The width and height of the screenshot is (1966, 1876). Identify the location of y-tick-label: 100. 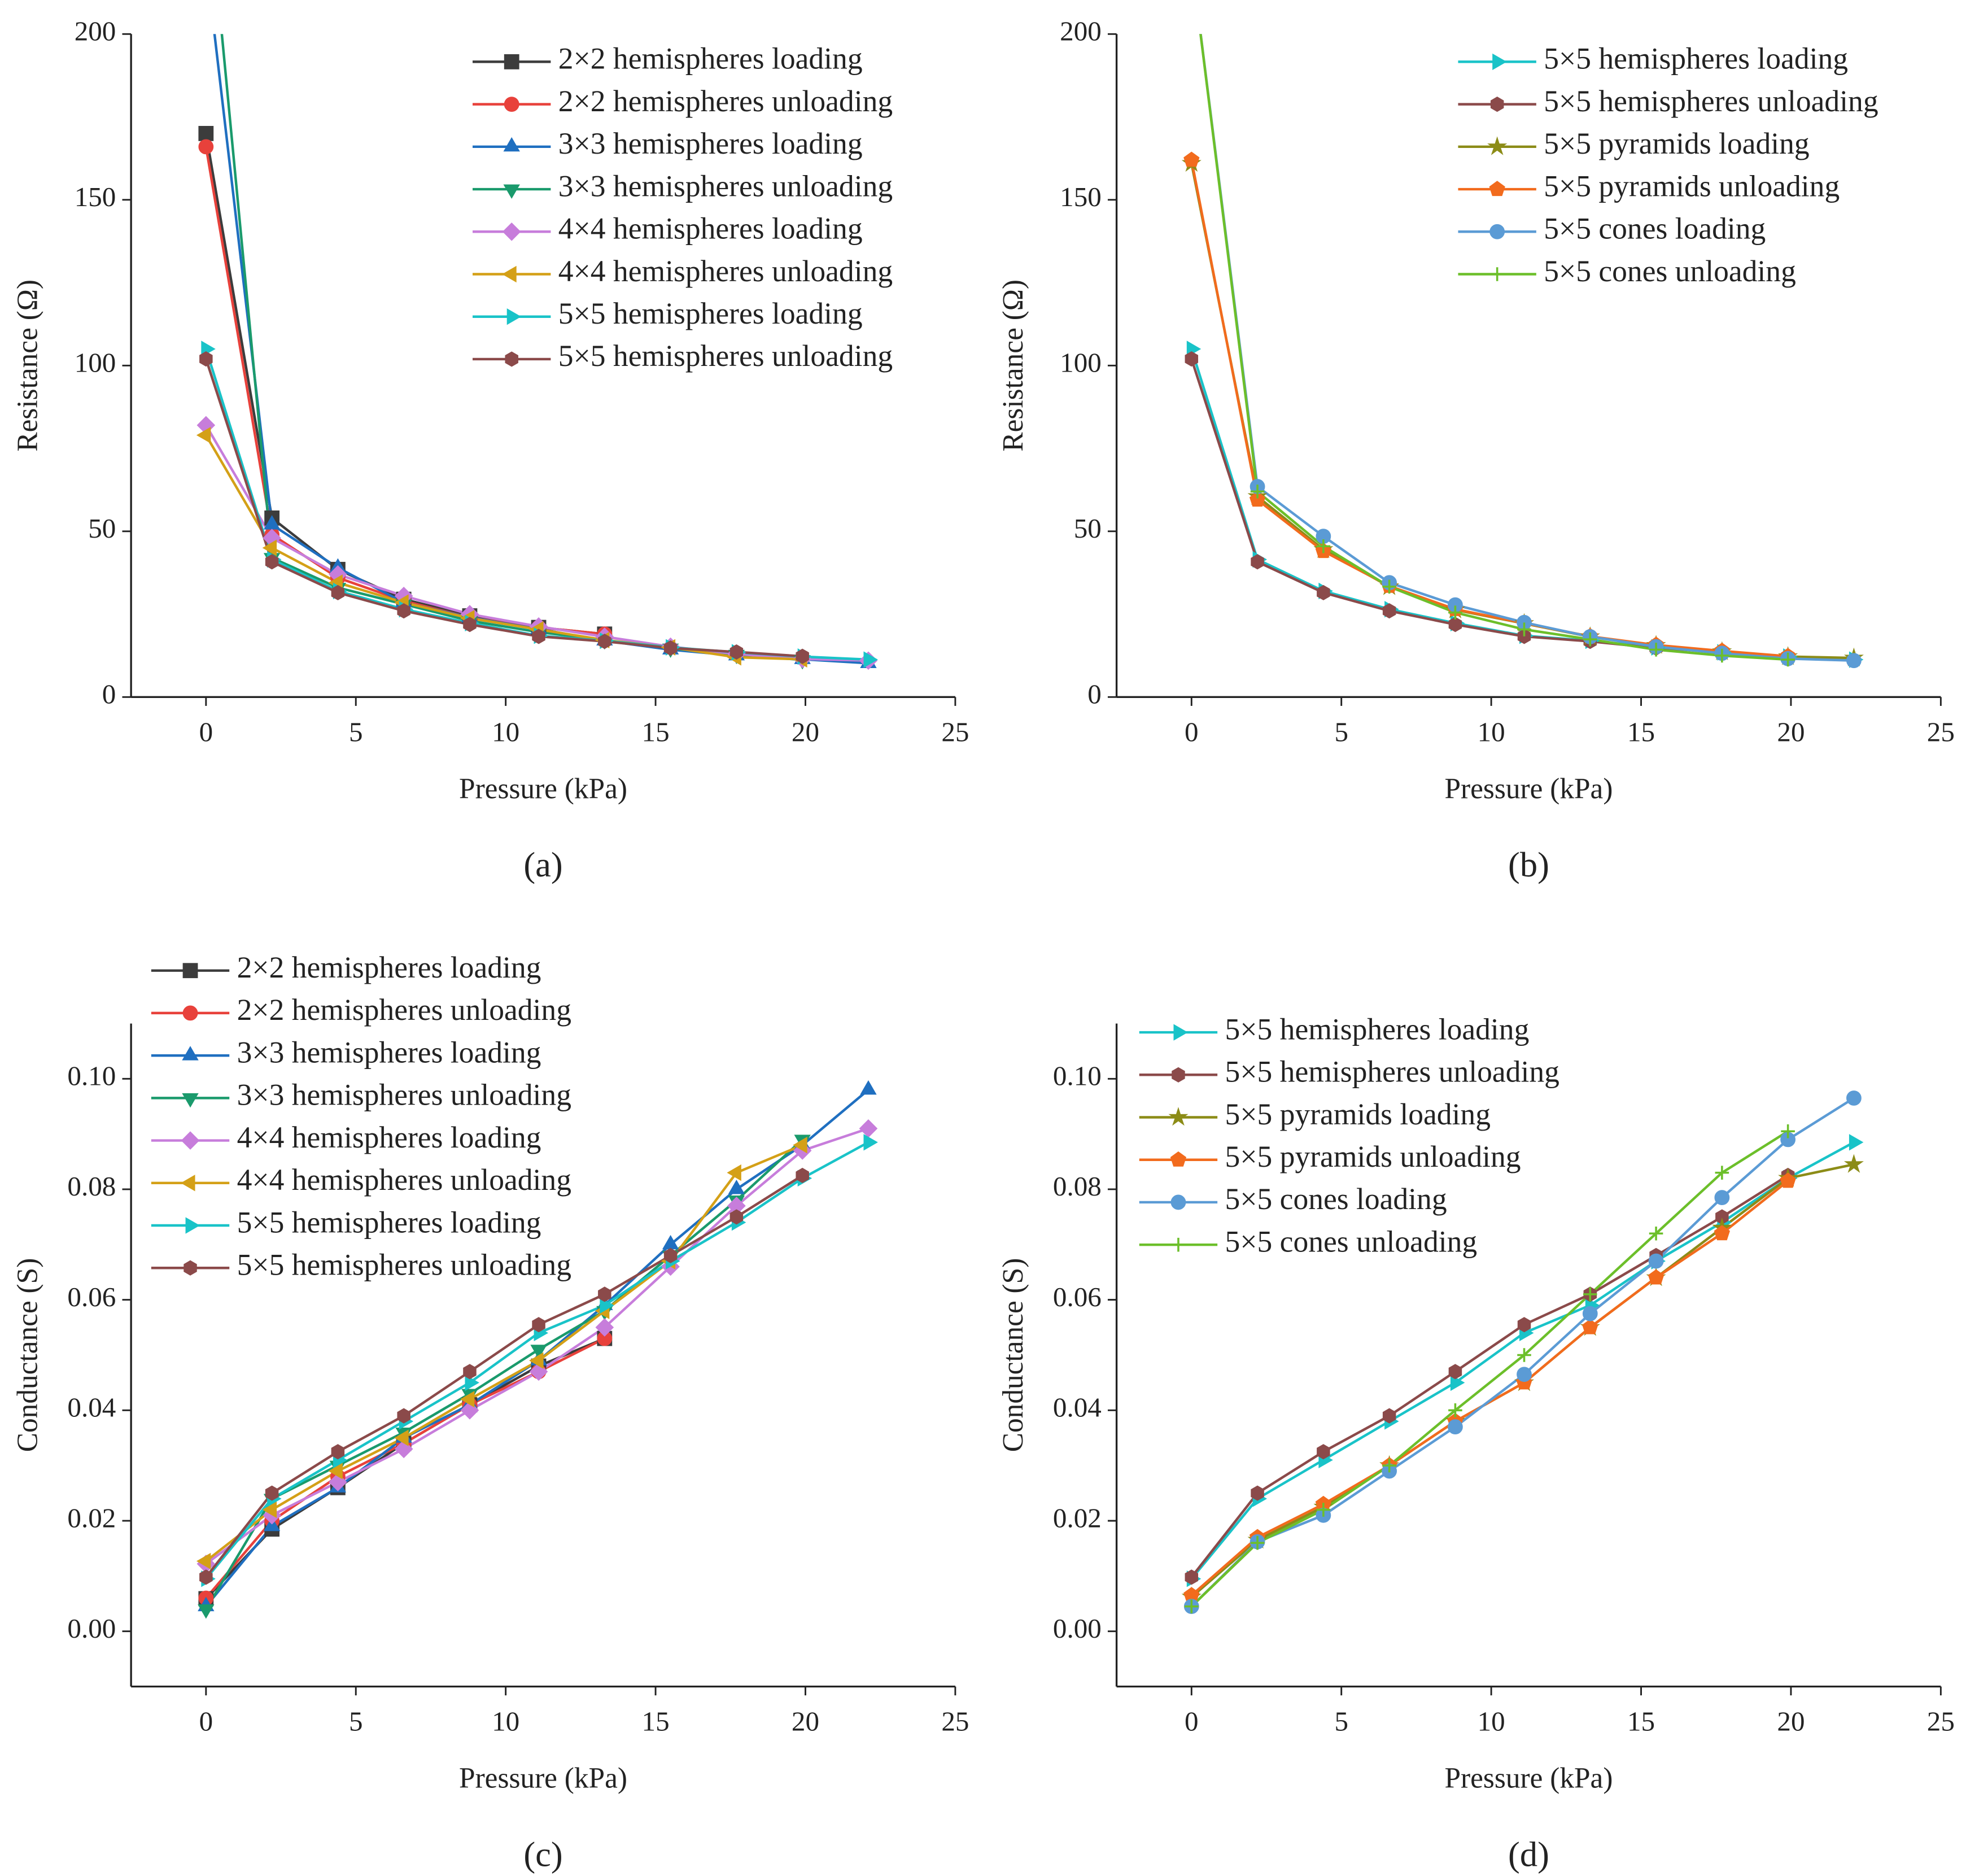
(95, 362).